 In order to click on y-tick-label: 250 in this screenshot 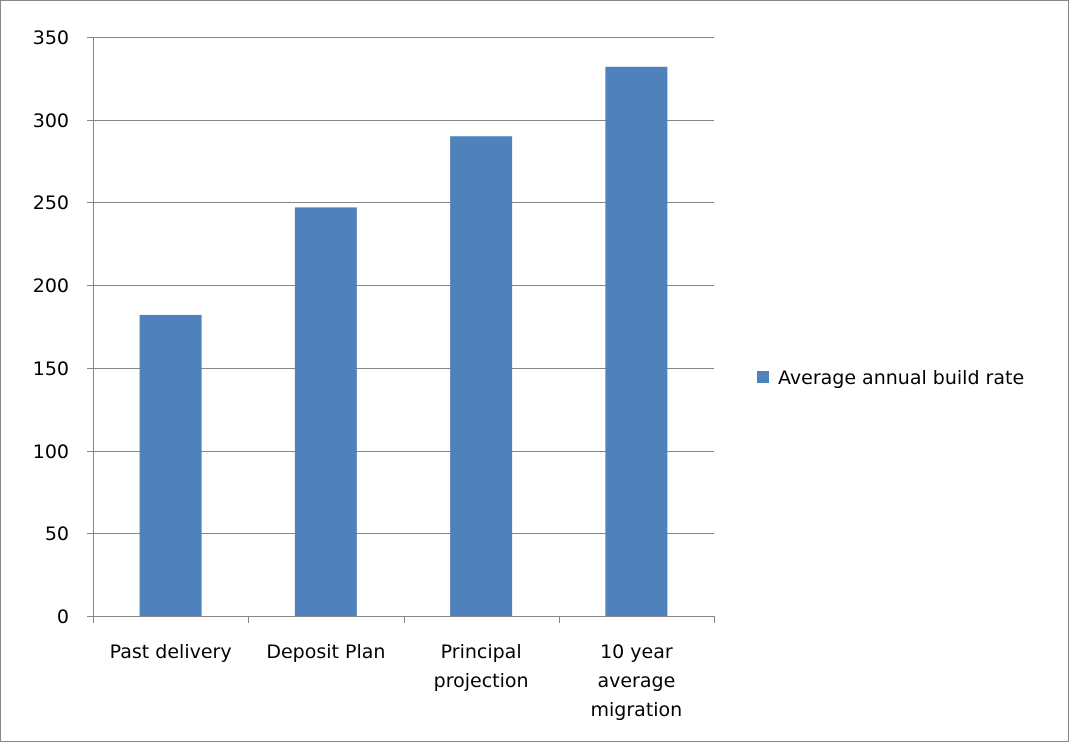, I will do `click(51, 203)`.